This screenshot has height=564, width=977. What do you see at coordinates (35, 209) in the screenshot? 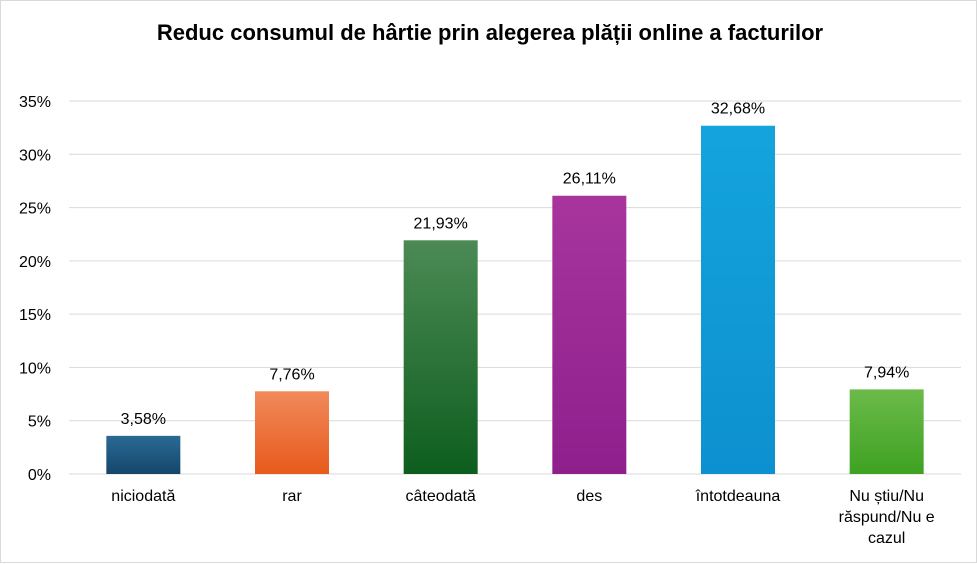
I see `y-tick-label: 25%` at bounding box center [35, 209].